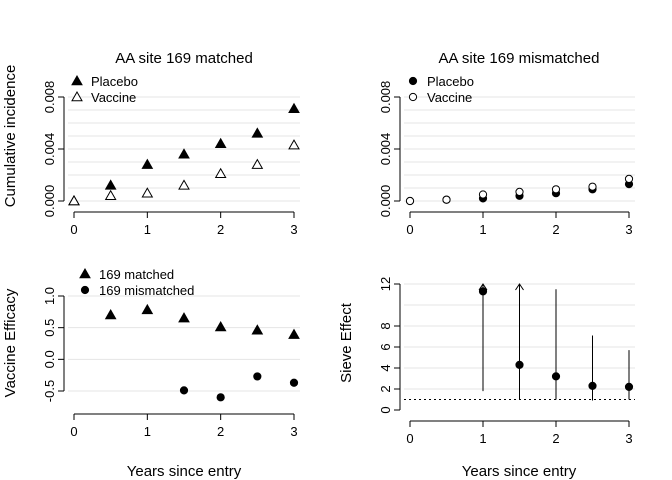  I want to click on legend-label: 169 matched, so click(136, 274).